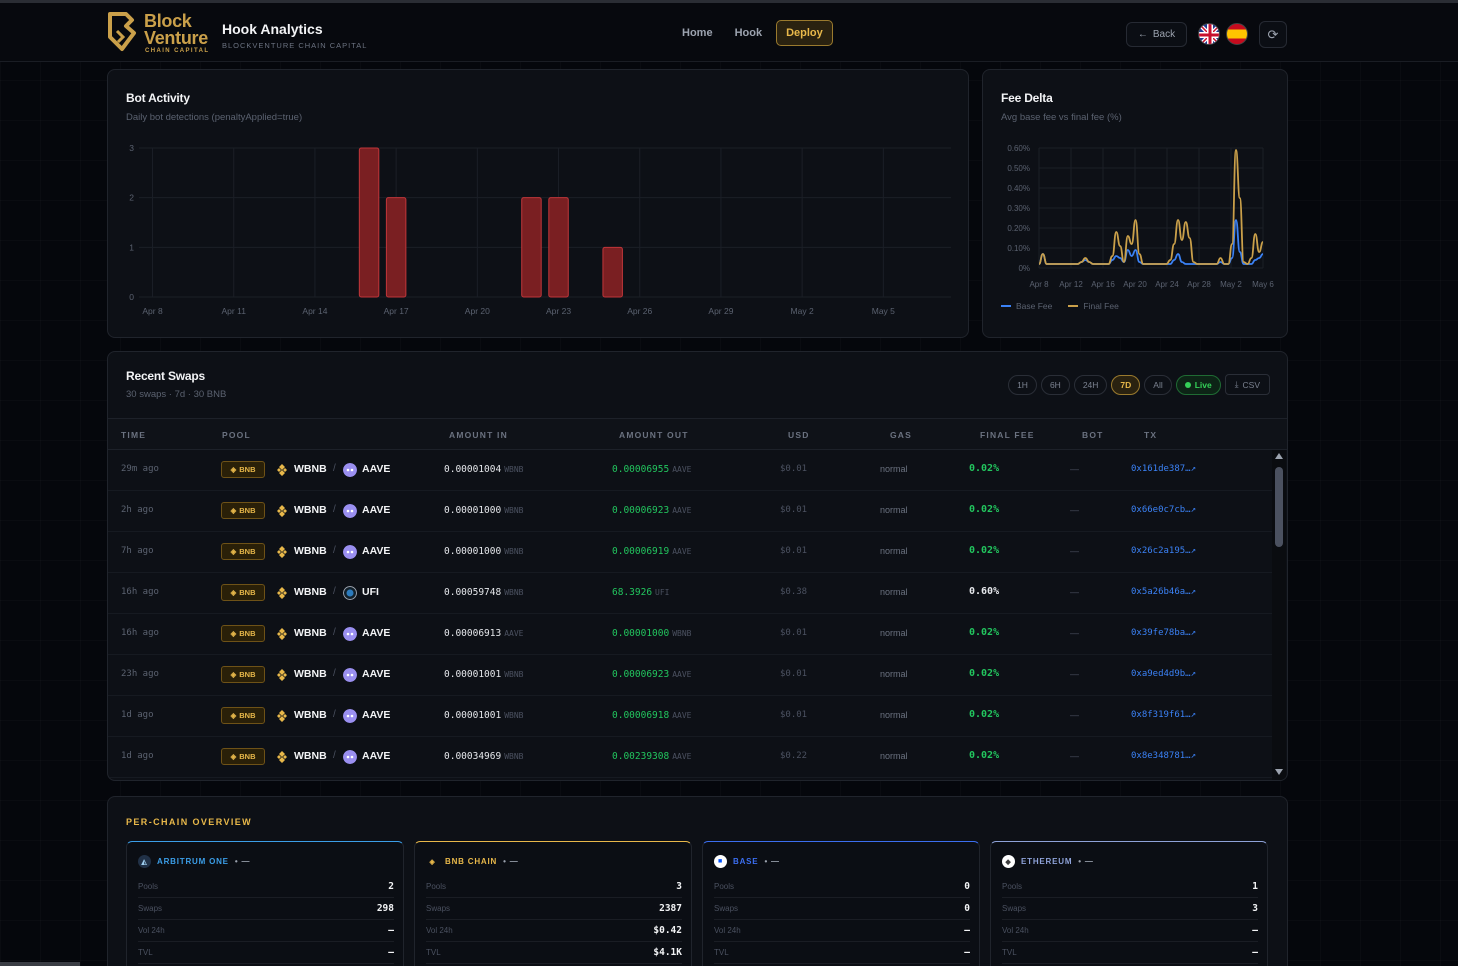  What do you see at coordinates (1130, 909) in the screenshot?
I see `chain-stat-row: Swaps 3` at bounding box center [1130, 909].